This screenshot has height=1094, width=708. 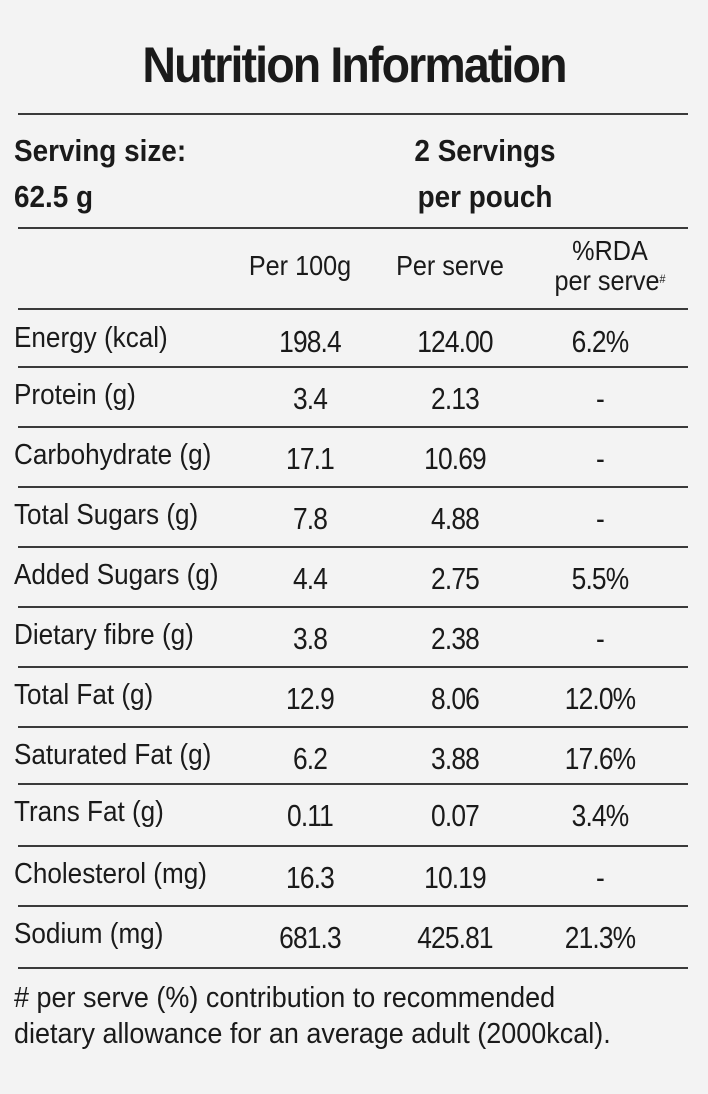 I want to click on table-row: Cholesterol (mg) 16.3 10.19 -, so click(x=354, y=876).